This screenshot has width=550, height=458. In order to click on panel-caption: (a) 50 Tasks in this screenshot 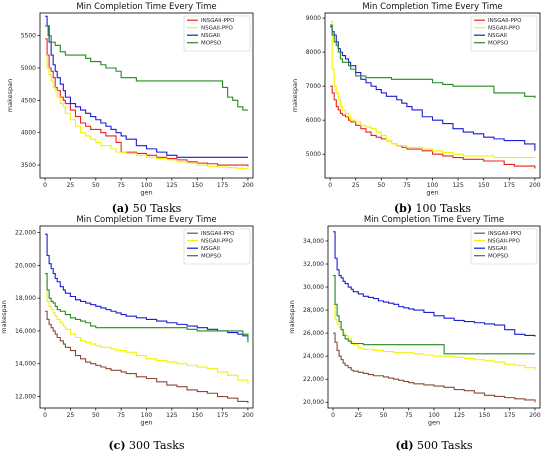, I will do `click(147, 208)`.